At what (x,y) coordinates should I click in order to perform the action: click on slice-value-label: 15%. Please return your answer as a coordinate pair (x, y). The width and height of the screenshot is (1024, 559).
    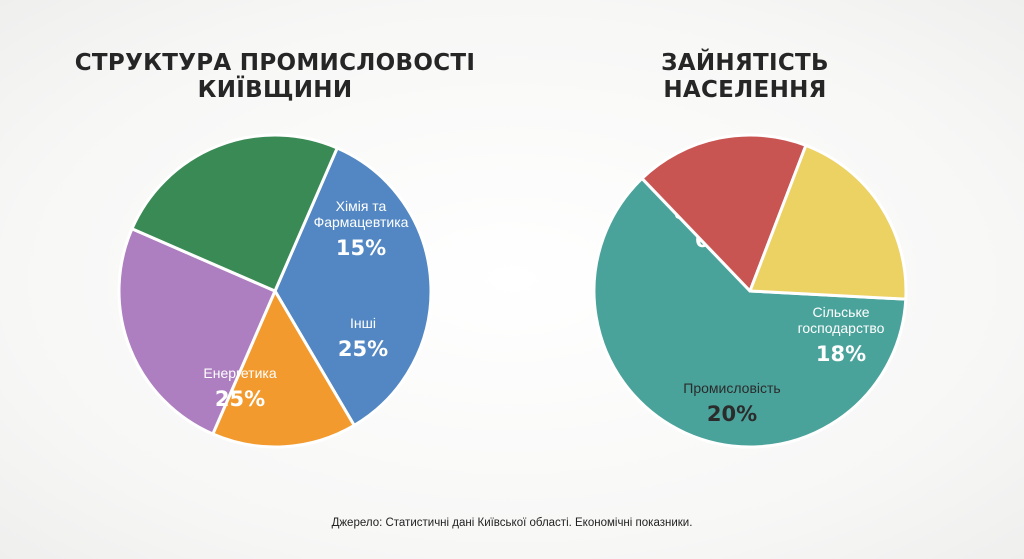
    Looking at the image, I should click on (361, 248).